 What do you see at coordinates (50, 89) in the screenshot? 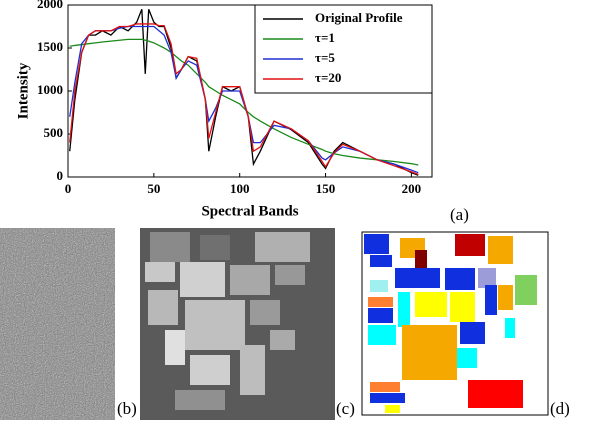
I see `y-tick-label: 1000` at bounding box center [50, 89].